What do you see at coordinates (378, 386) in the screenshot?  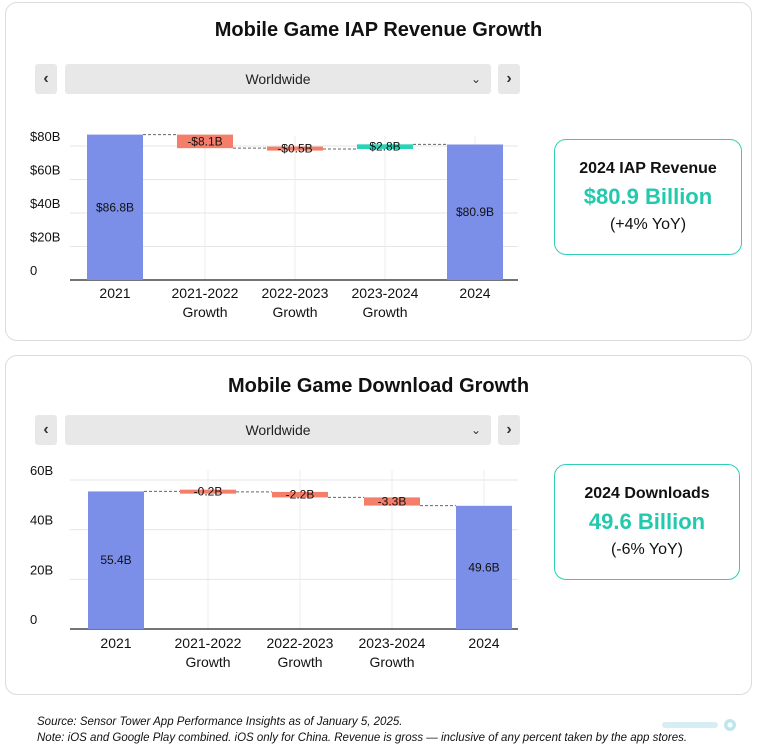 I see `downloads-card-title: Mobile Game Download Growth` at bounding box center [378, 386].